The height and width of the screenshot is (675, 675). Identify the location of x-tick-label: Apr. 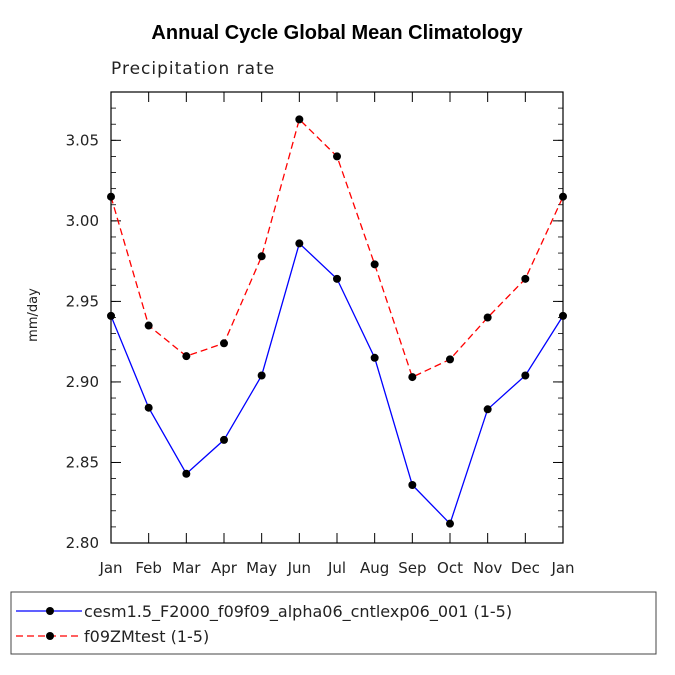
(224, 568).